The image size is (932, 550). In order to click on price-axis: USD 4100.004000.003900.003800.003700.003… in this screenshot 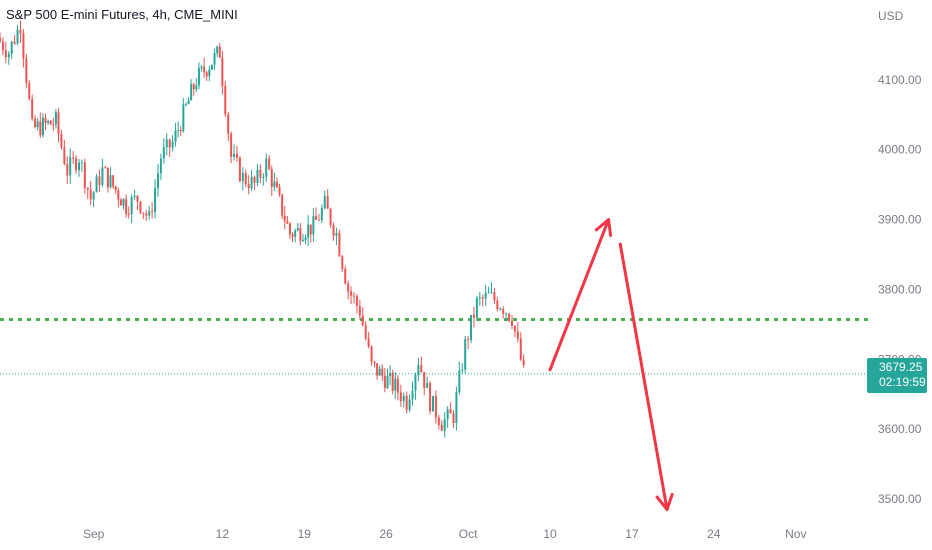, I will do `click(900, 257)`.